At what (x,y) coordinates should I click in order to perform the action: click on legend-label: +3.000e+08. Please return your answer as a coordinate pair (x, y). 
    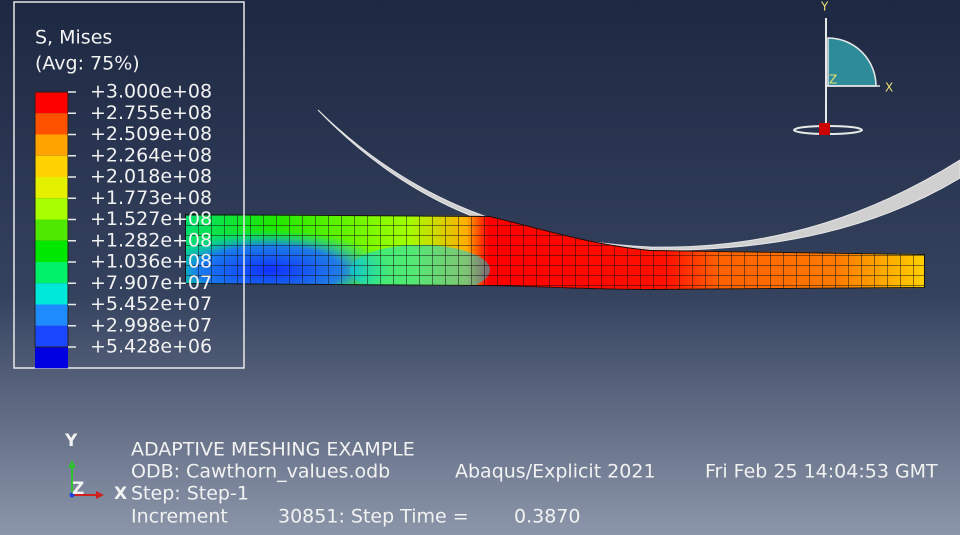
    Looking at the image, I should click on (151, 92).